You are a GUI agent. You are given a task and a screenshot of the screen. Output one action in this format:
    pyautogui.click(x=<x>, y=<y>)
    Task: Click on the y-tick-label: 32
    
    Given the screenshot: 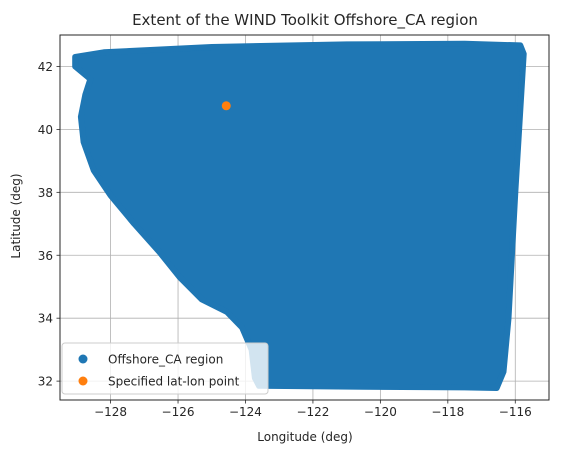 What is the action you would take?
    pyautogui.click(x=45, y=382)
    